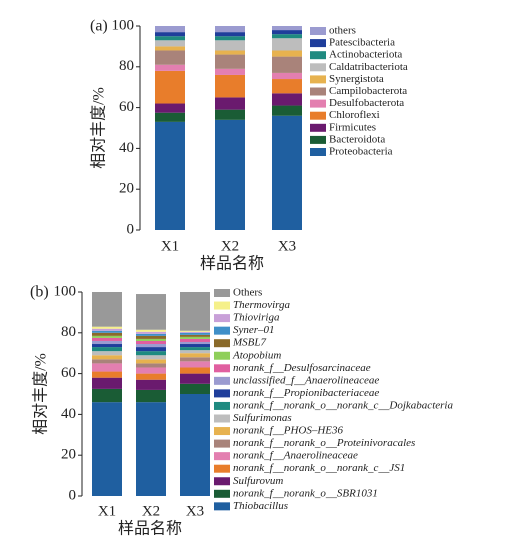 The width and height of the screenshot is (507, 541). Describe the element at coordinates (65, 291) in the screenshot. I see `y-tick-label: 100` at that location.